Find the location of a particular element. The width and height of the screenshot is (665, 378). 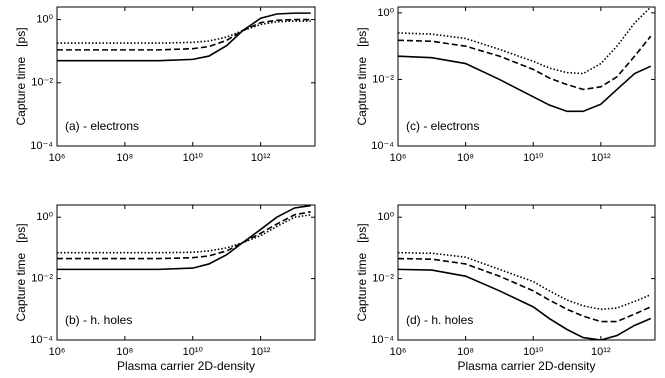

annotation: (c) - electrons is located at coordinates (442, 126).